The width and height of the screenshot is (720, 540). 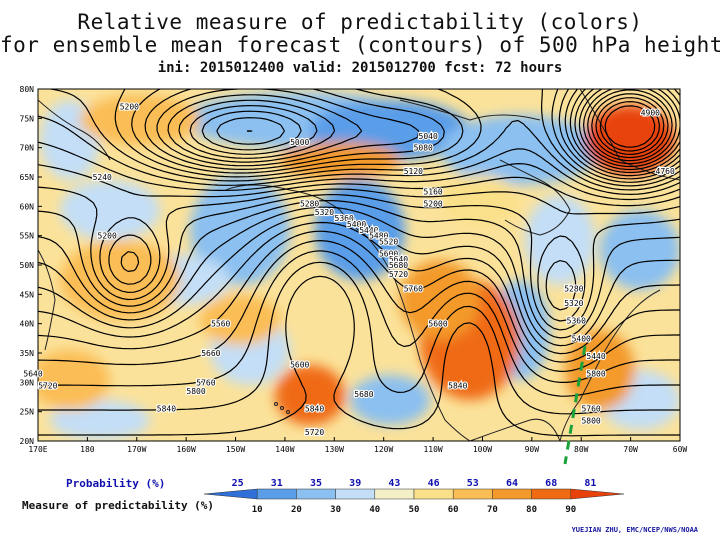 I want to click on lon-label: 170W, so click(x=136, y=449).